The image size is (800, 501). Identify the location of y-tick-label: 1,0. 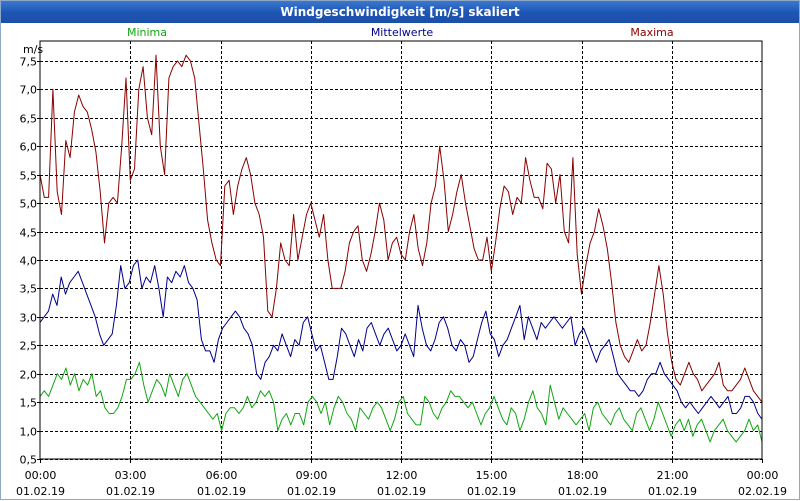
(29, 432).